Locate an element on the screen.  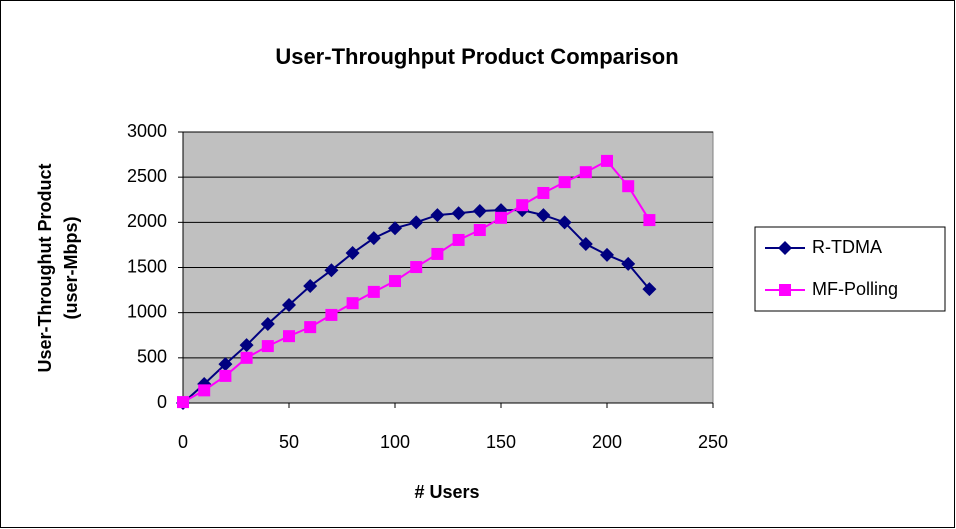
x-tick-label: 0 is located at coordinates (183, 442).